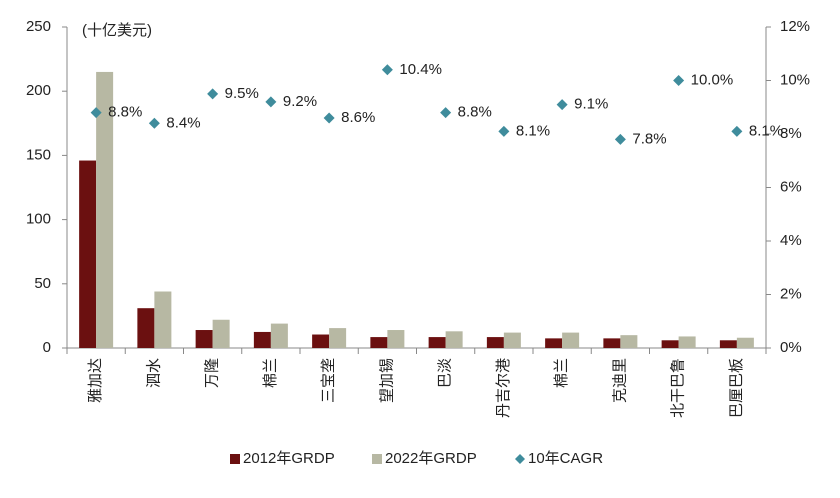  Describe the element at coordinates (386, 380) in the screenshot. I see `x-tick-label: 望加锡` at that location.